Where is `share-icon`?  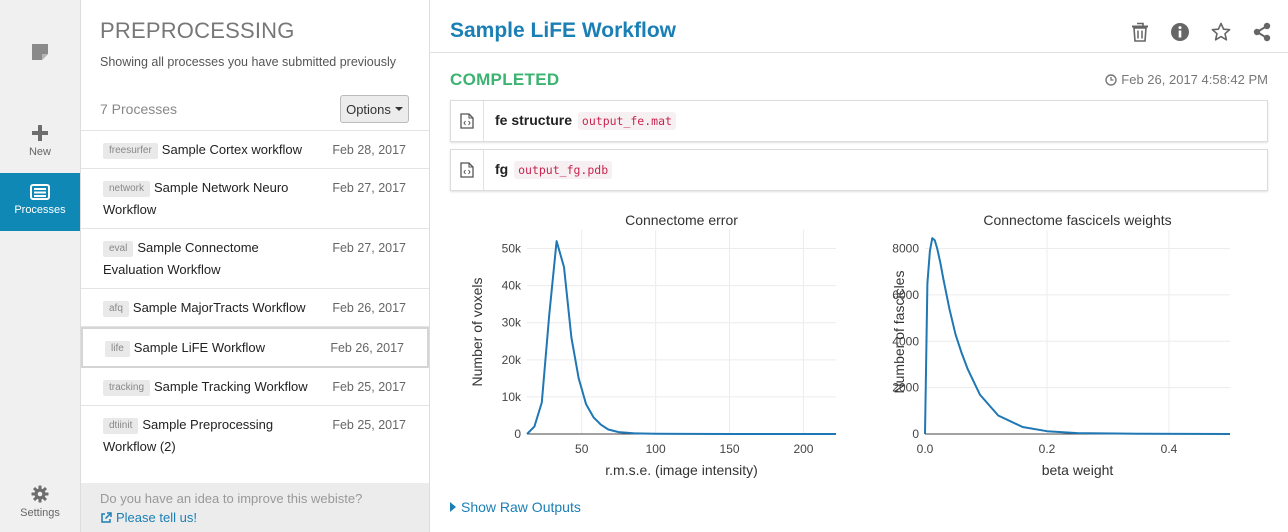 share-icon is located at coordinates (1262, 32).